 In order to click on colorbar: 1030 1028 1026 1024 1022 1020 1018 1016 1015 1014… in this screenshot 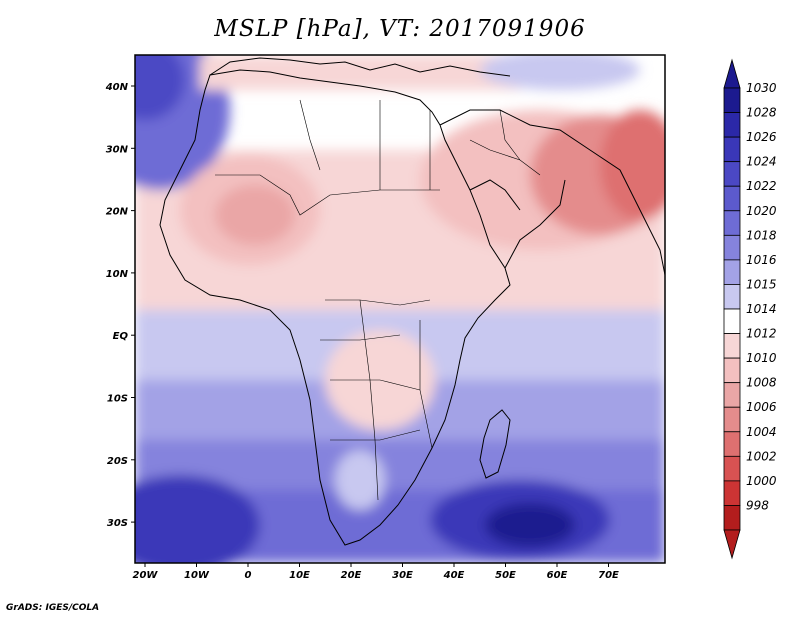, I will do `click(750, 309)`.